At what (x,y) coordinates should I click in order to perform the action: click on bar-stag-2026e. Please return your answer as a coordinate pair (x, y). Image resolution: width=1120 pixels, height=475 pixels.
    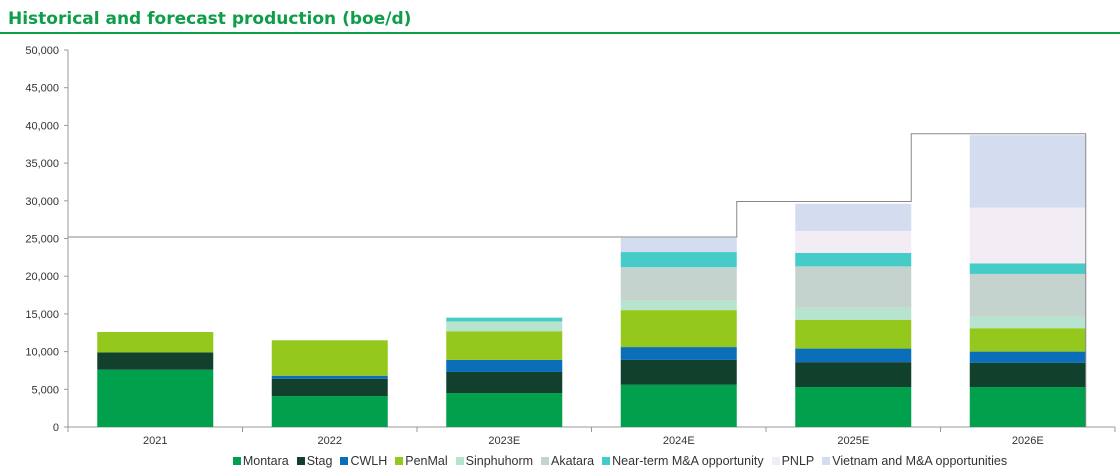
    Looking at the image, I should click on (1027, 375).